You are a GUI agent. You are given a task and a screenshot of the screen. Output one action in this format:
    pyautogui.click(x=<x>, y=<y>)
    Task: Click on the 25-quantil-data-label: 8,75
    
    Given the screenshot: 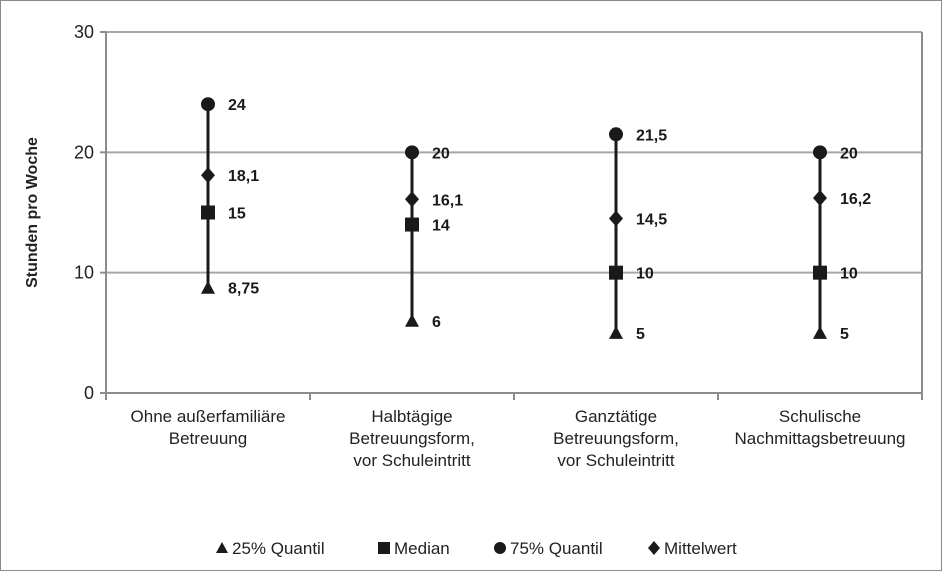 What is the action you would take?
    pyautogui.click(x=243, y=289)
    